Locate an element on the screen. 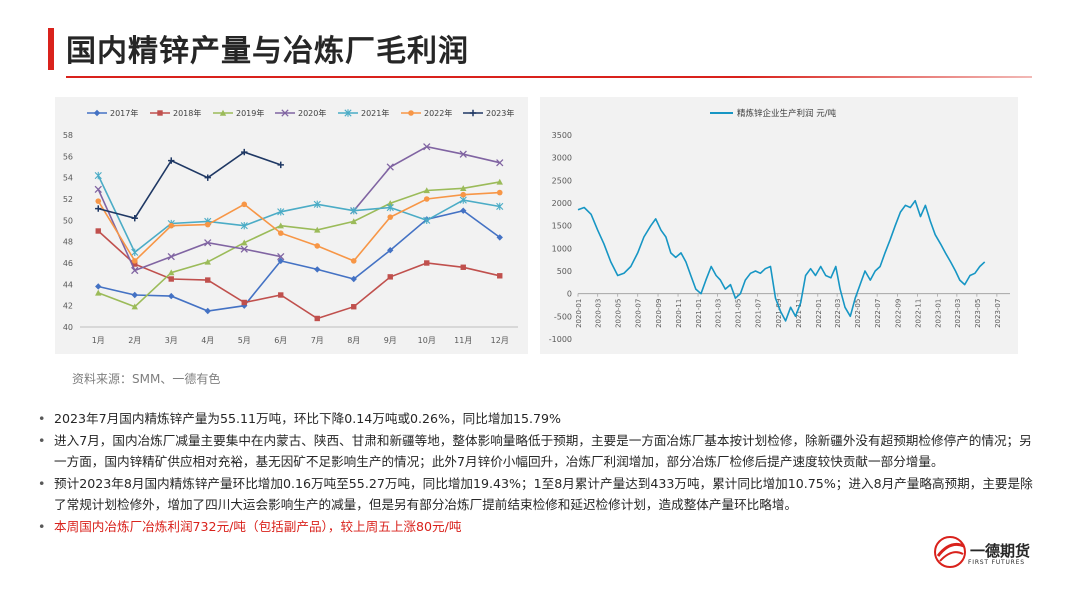  x-tick-label: 2021-01 is located at coordinates (699, 313).